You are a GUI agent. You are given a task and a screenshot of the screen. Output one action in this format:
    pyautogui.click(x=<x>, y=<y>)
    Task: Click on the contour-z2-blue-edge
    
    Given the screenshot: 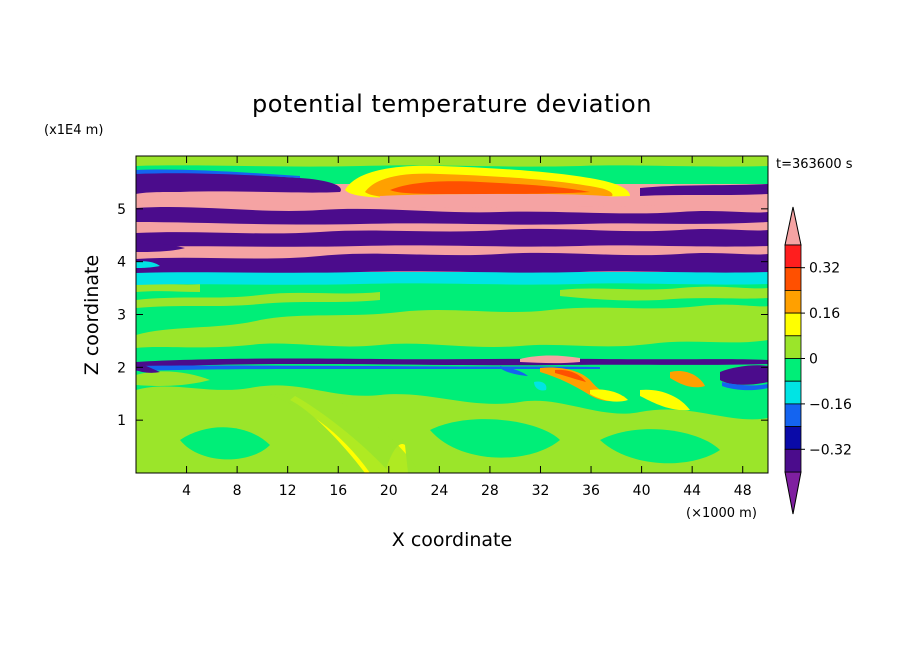 What is the action you would take?
    pyautogui.click(x=368, y=368)
    